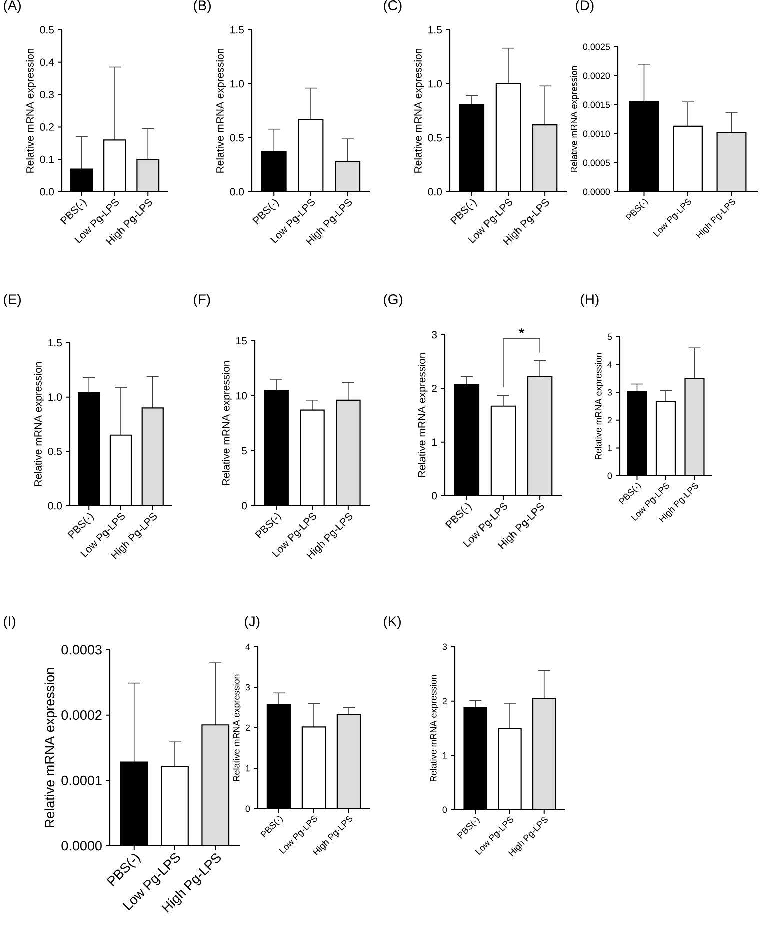  I want to click on chart-title: (E), so click(12, 301).